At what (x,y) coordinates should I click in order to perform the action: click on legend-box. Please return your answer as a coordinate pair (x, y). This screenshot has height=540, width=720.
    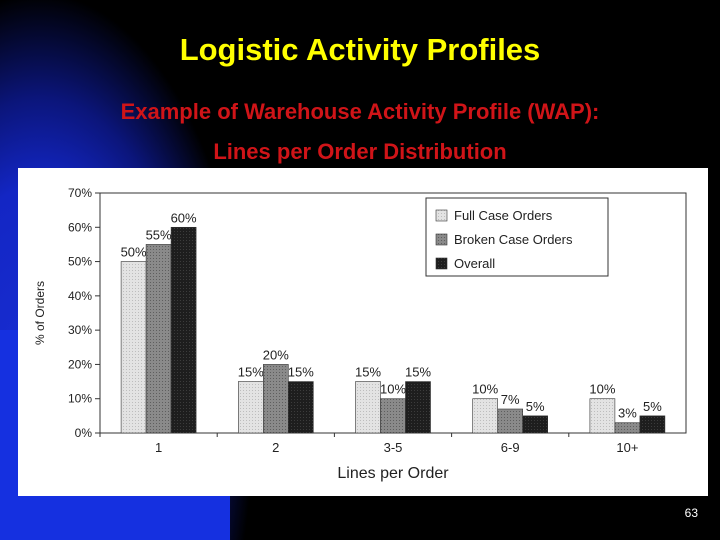
    Looking at the image, I should click on (517, 237).